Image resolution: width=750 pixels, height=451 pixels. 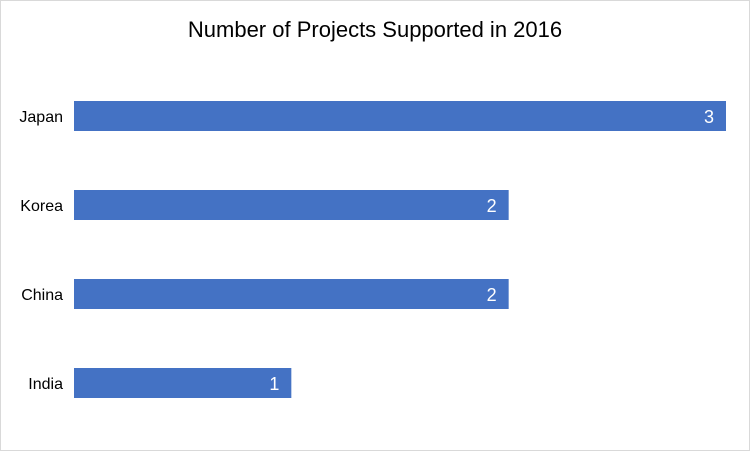 I want to click on data-label-china: 2, so click(x=492, y=295).